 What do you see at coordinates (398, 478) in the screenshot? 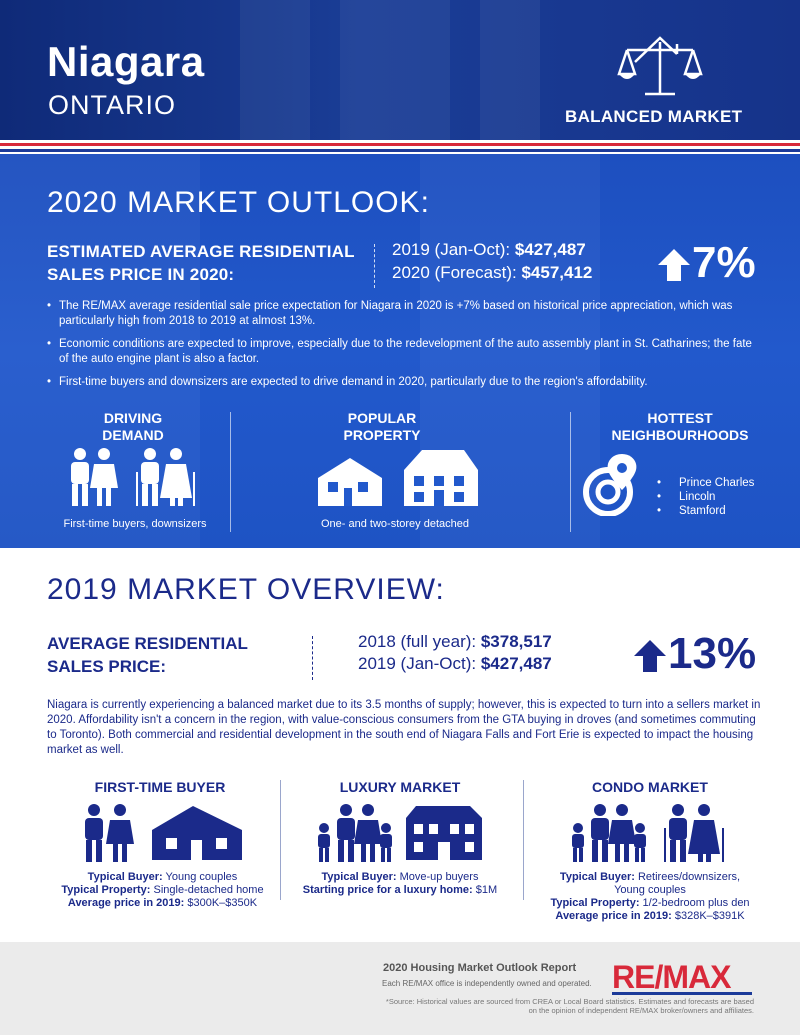
I see `house-icon` at bounding box center [398, 478].